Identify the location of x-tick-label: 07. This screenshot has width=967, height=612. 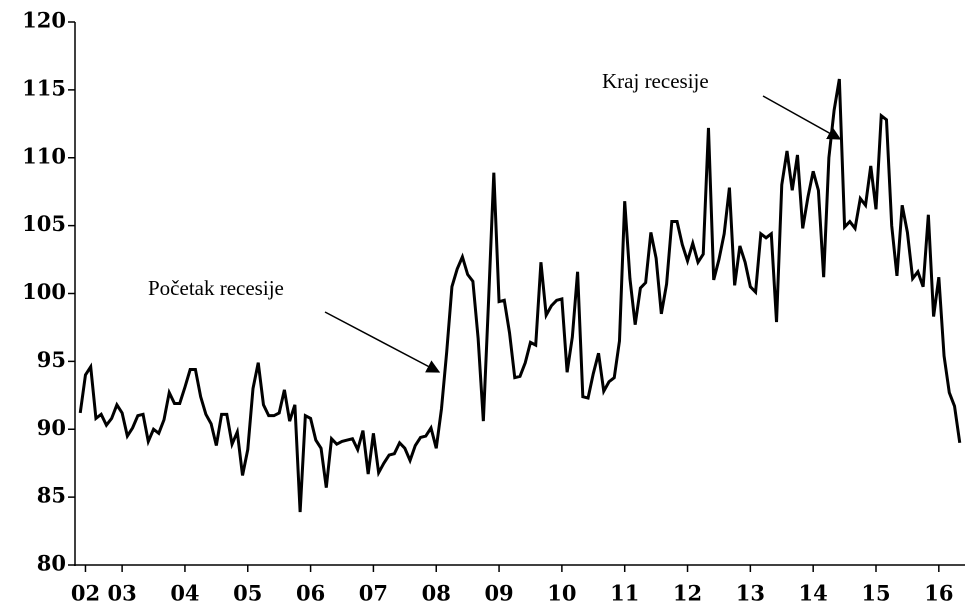
(373, 593).